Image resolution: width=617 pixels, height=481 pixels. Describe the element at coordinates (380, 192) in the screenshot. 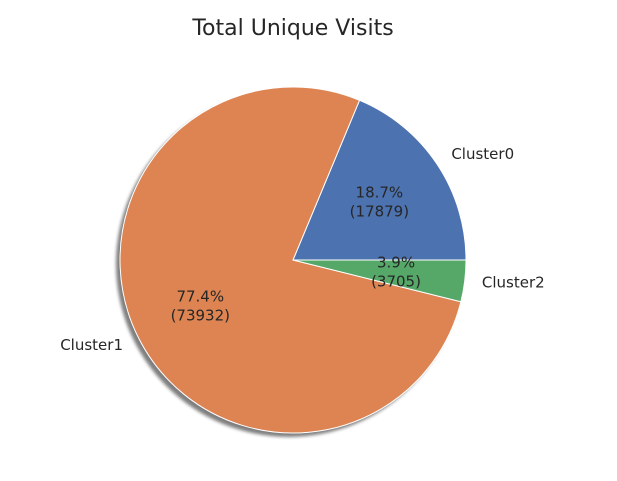

I see `data-label: 18.7%` at that location.